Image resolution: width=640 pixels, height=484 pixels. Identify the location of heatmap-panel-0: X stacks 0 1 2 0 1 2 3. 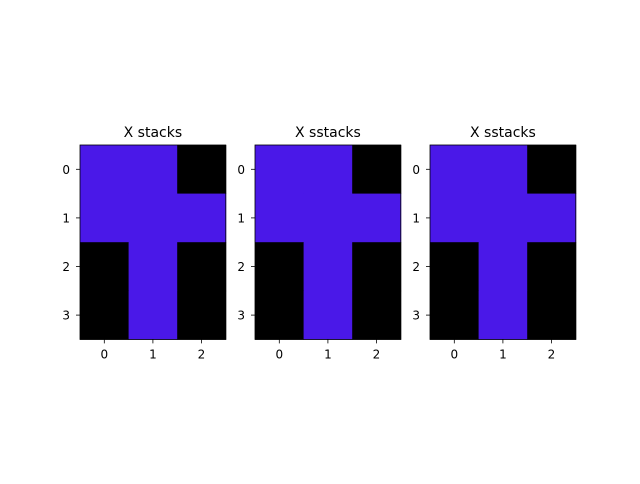
(144, 243).